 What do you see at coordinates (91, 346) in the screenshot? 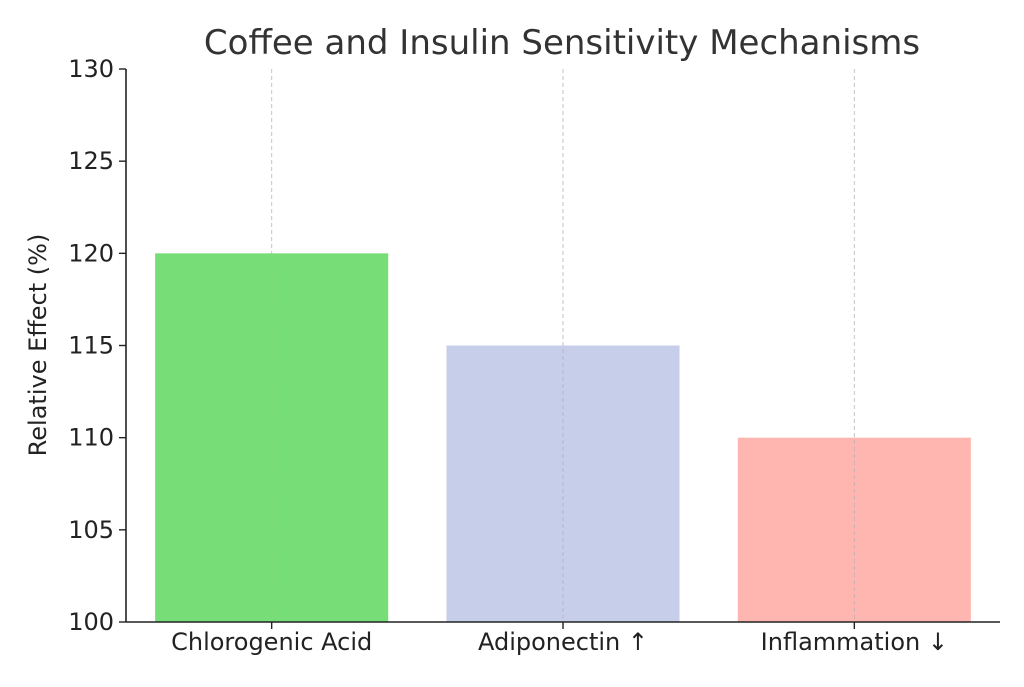
I see `y-tick-label: 115` at bounding box center [91, 346].